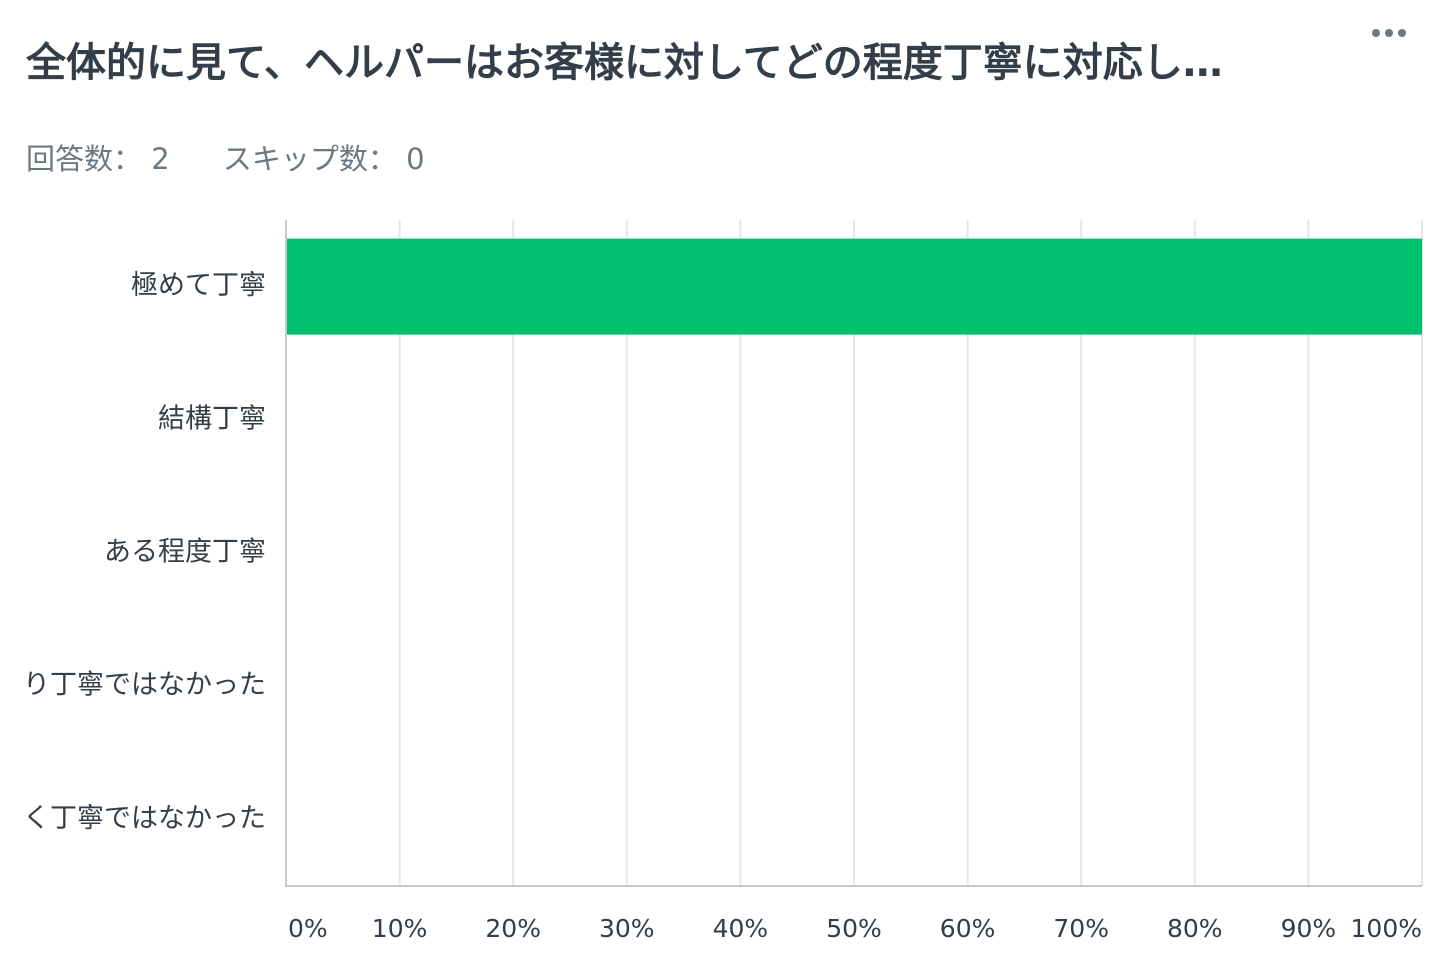 The width and height of the screenshot is (1440, 967). What do you see at coordinates (1195, 928) in the screenshot?
I see `x-tick-label: 80%` at bounding box center [1195, 928].